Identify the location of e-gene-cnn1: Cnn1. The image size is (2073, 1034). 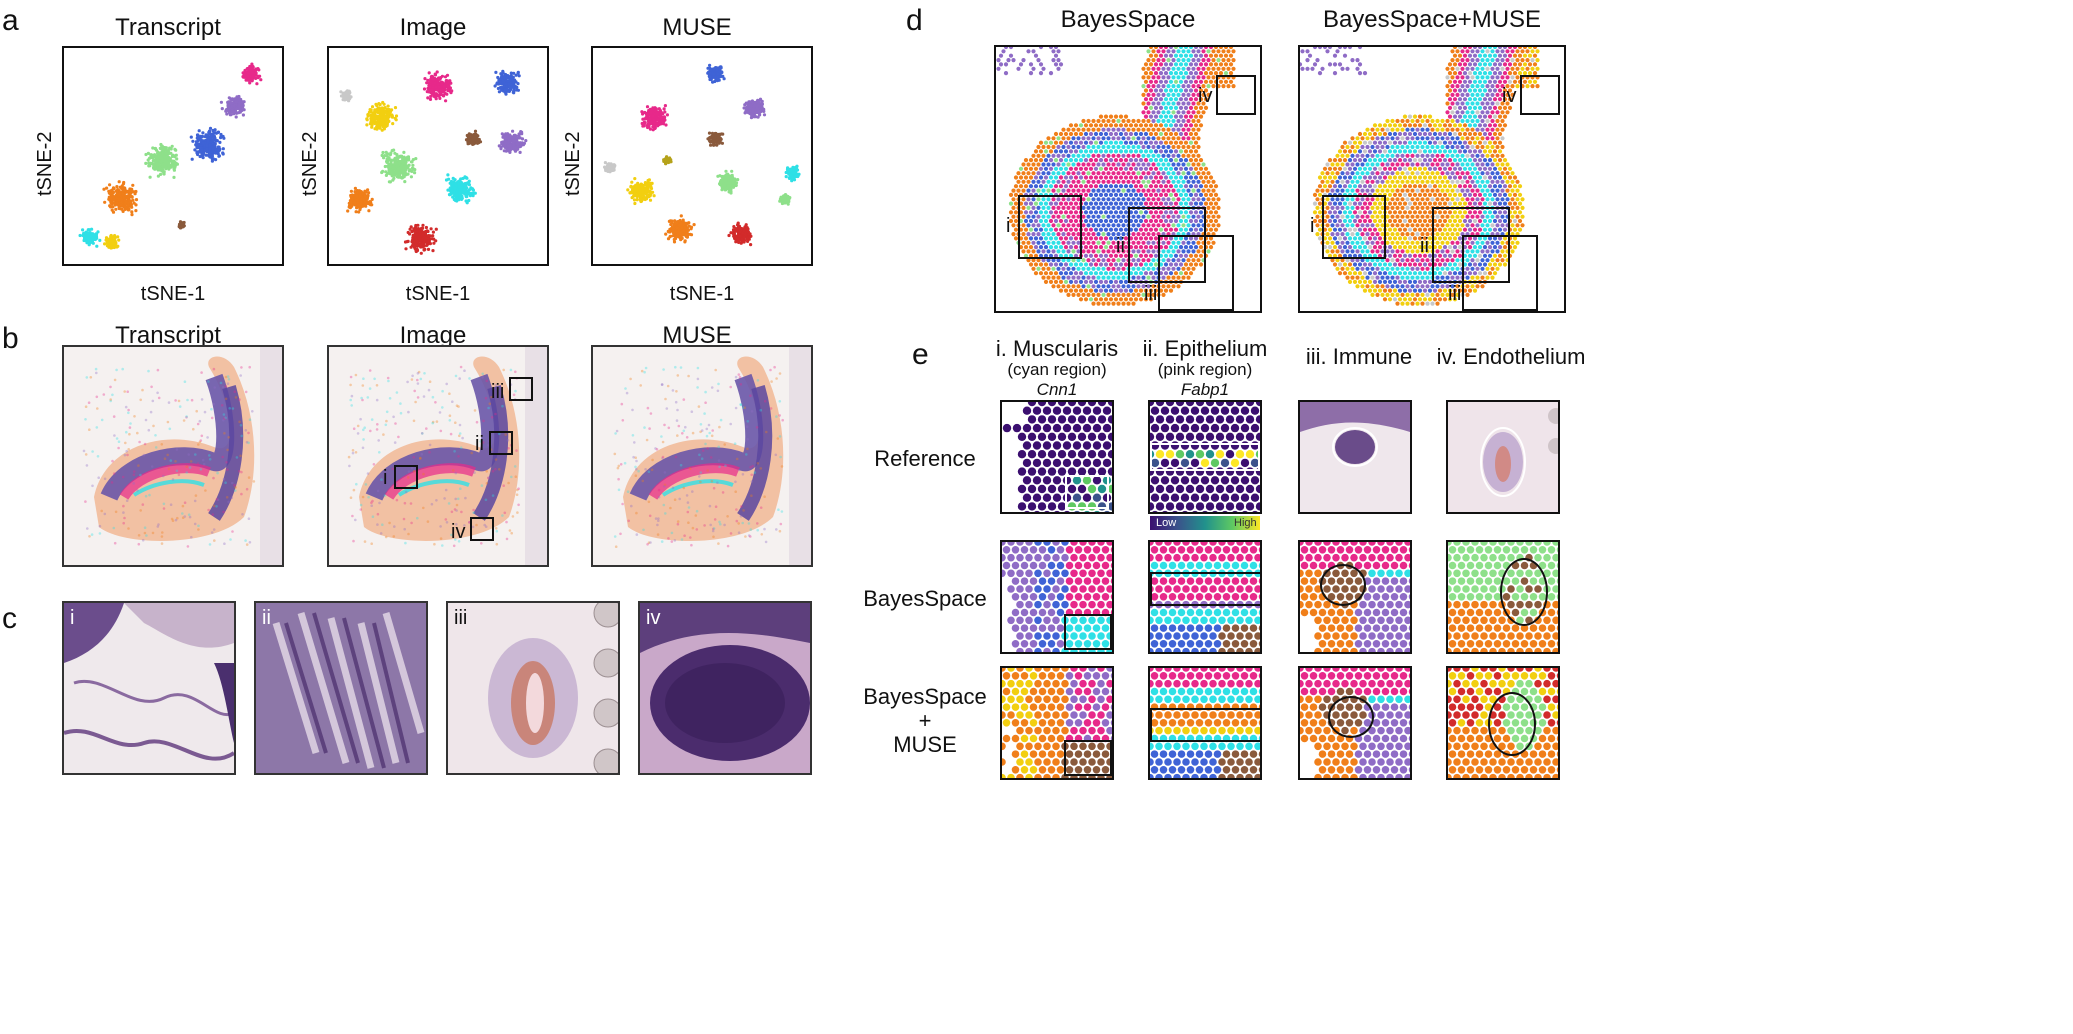
(1057, 389).